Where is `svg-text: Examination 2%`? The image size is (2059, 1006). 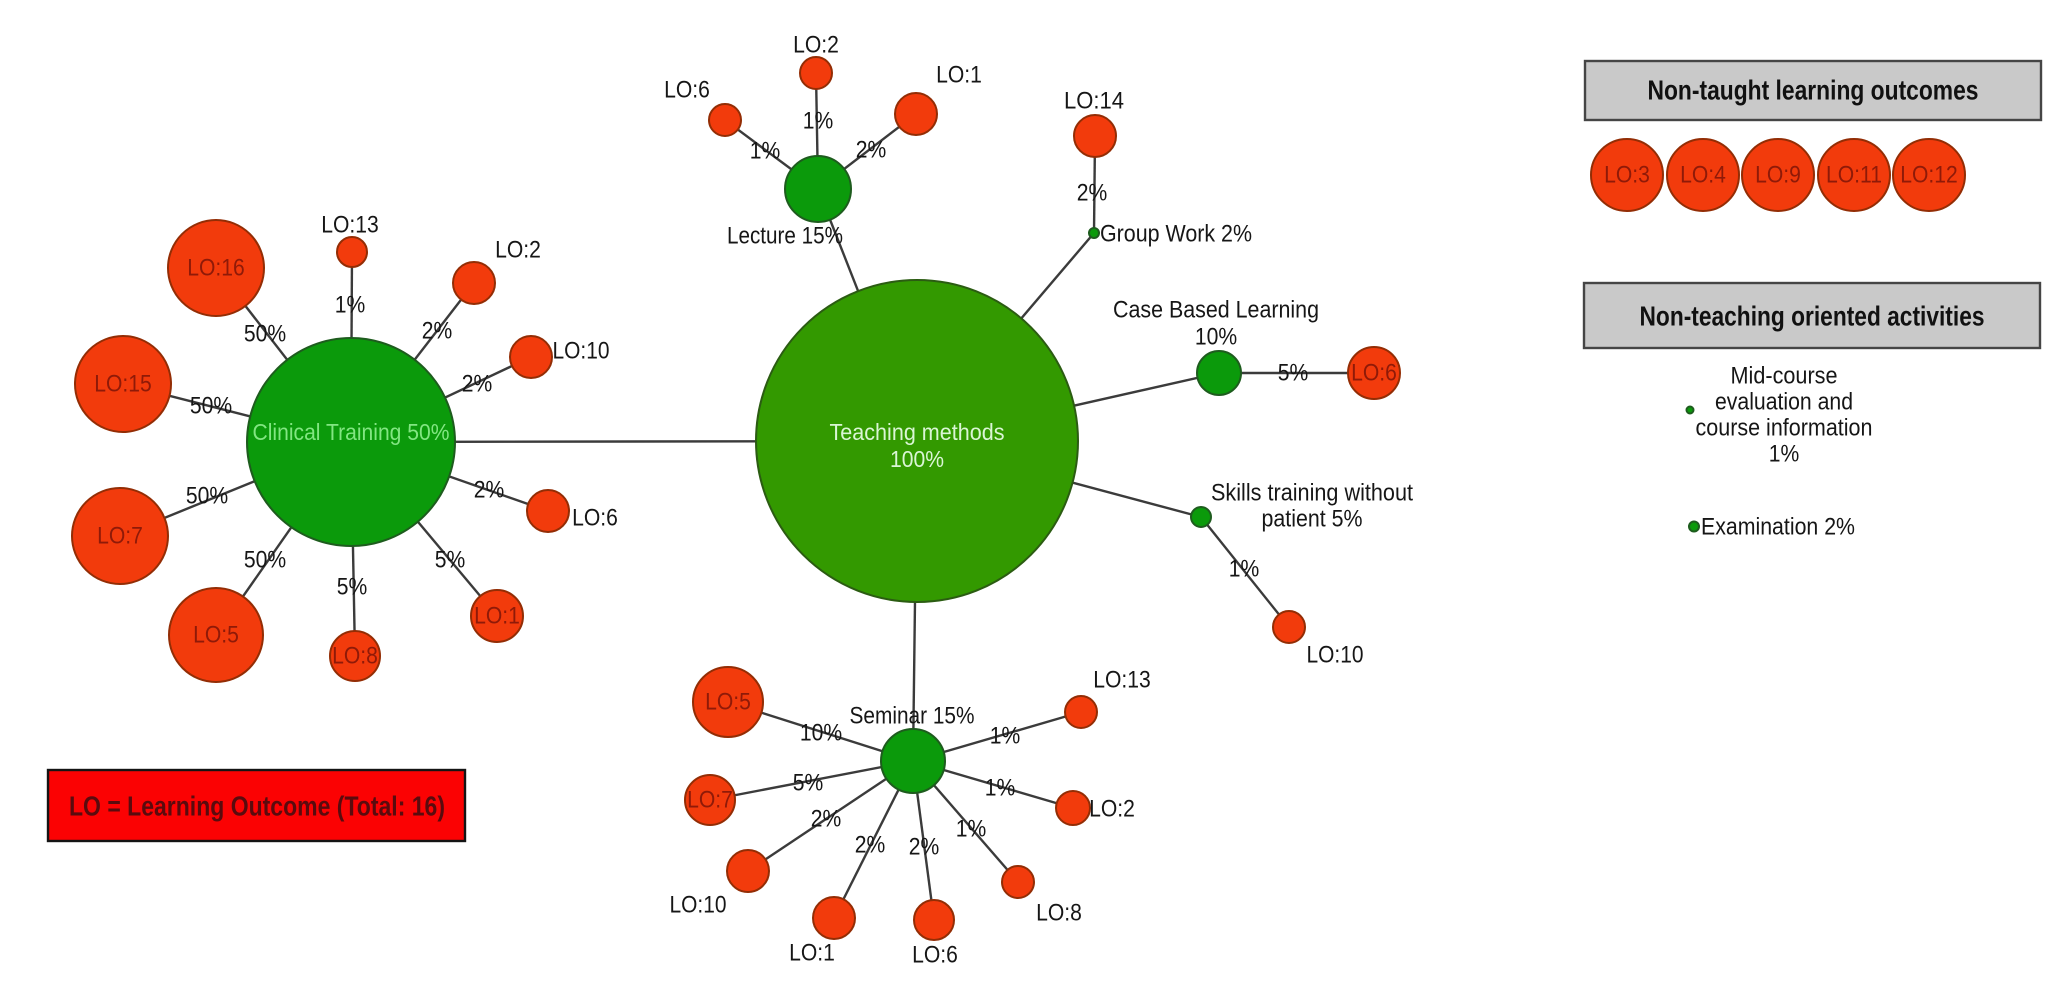 svg-text: Examination 2% is located at coordinates (1778, 527).